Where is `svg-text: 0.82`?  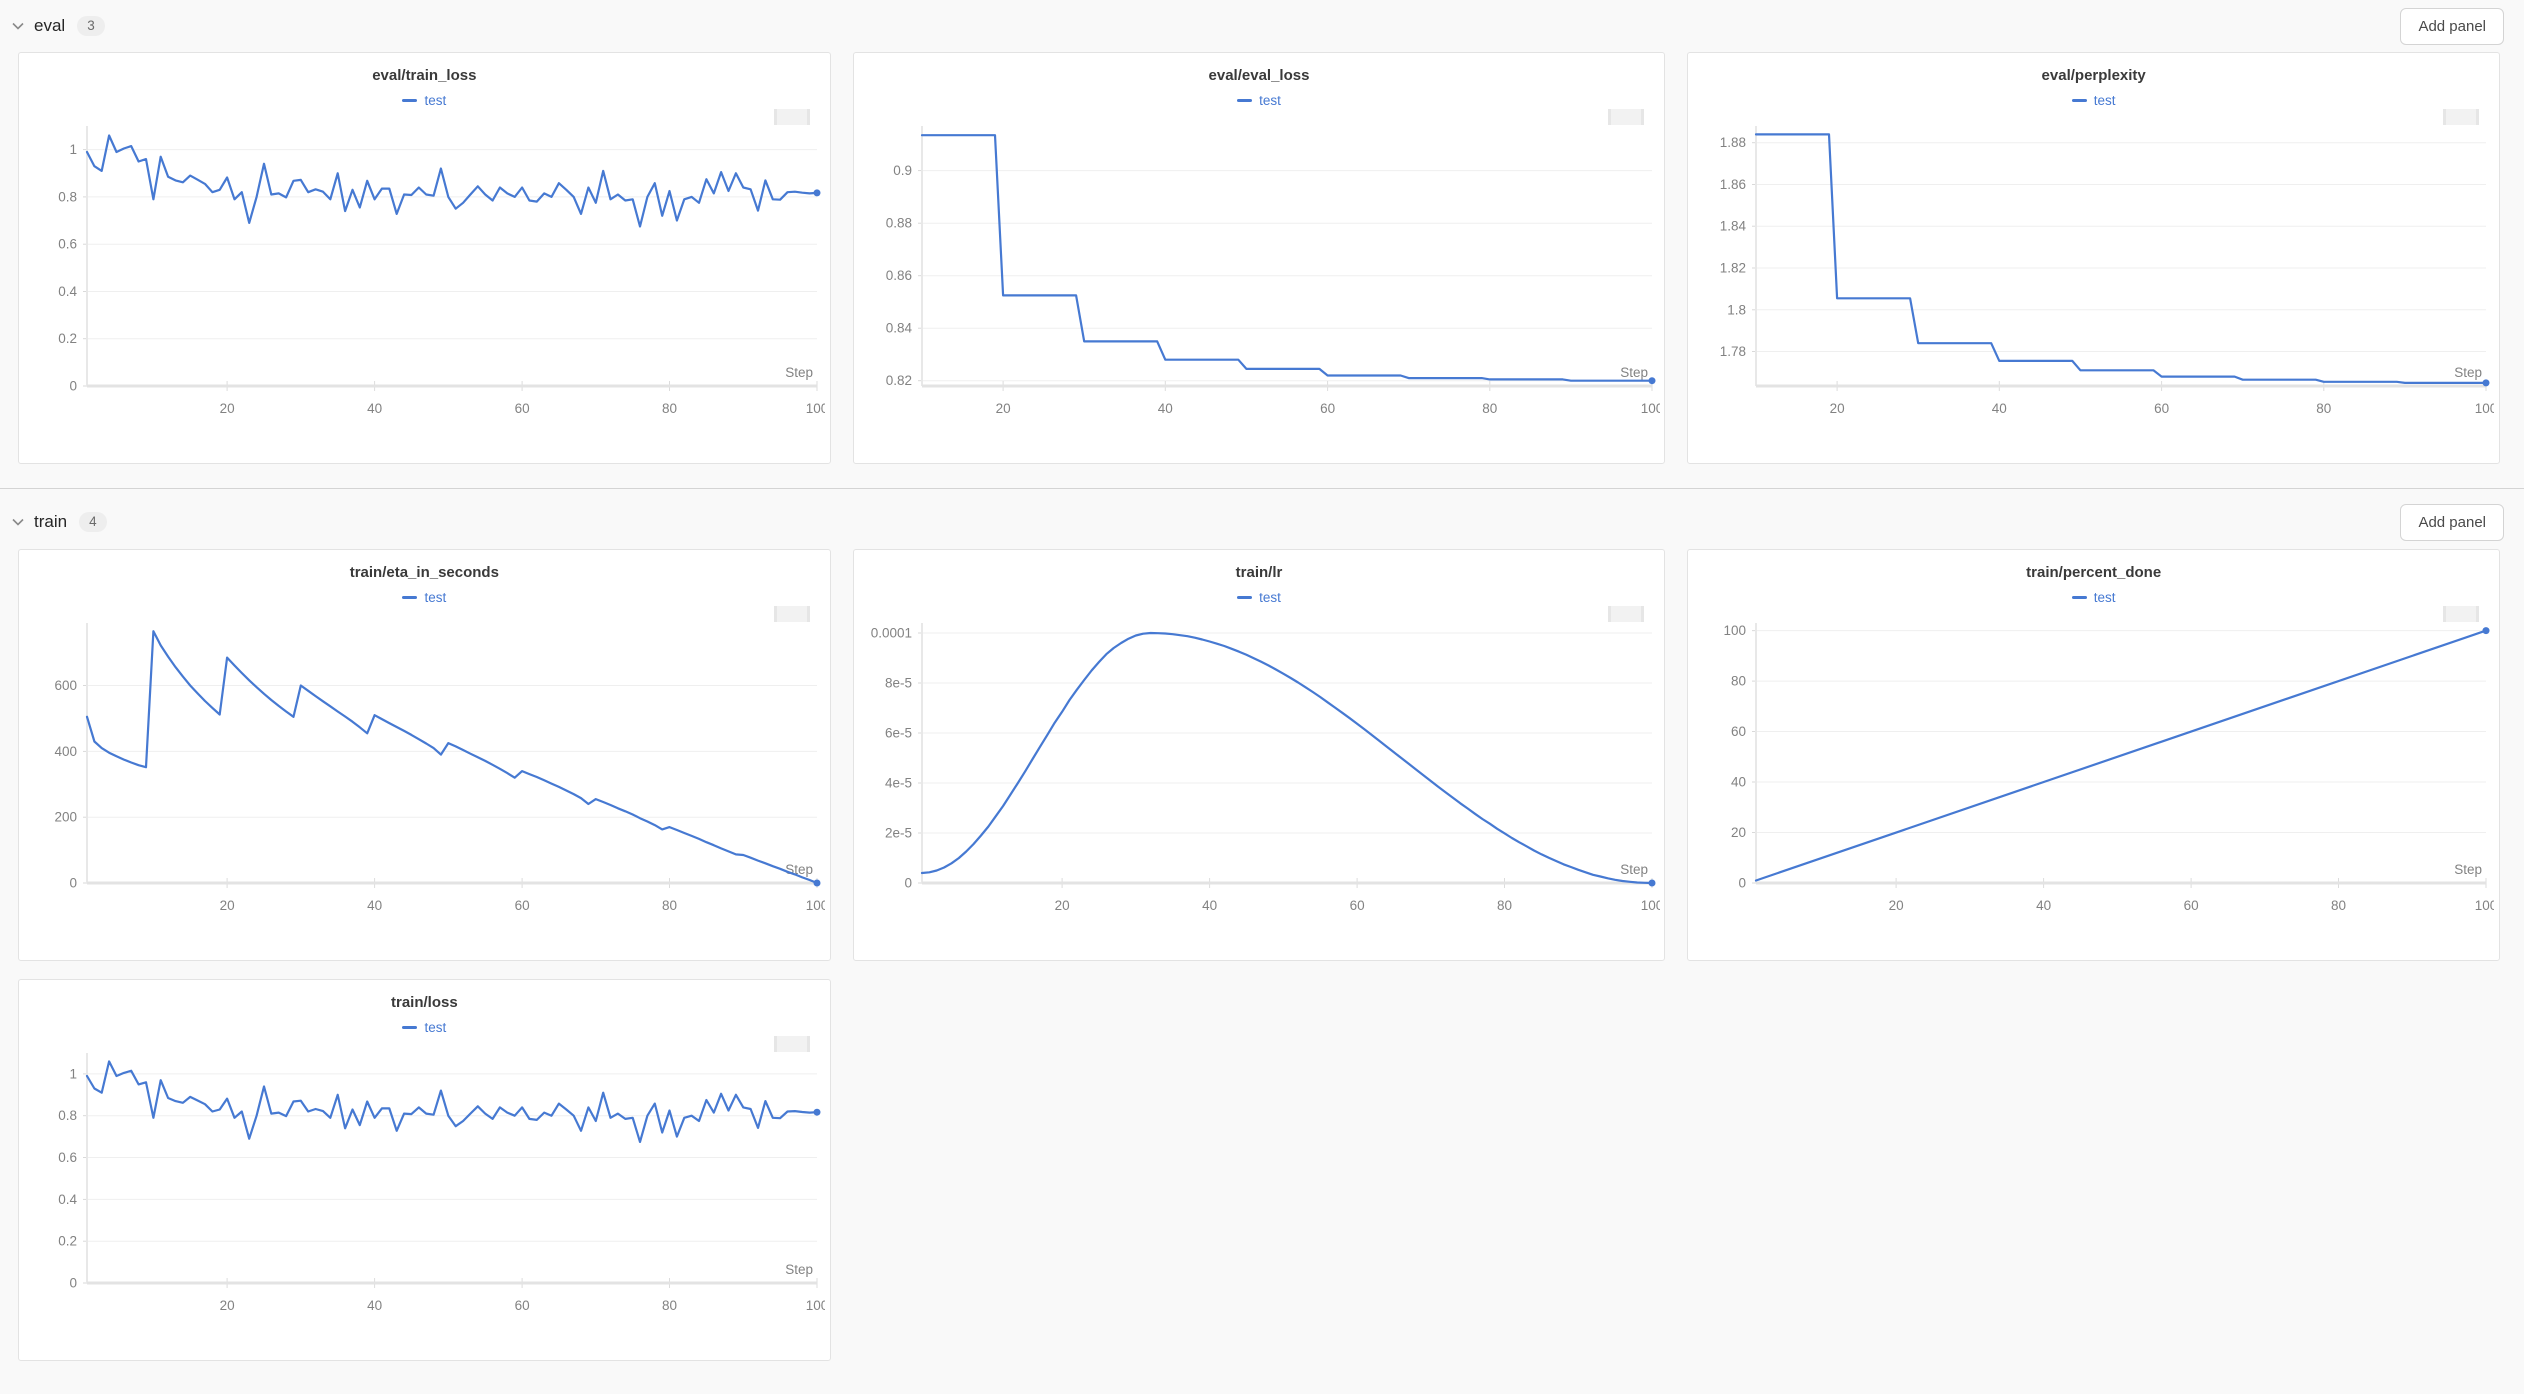 svg-text: 0.82 is located at coordinates (898, 380).